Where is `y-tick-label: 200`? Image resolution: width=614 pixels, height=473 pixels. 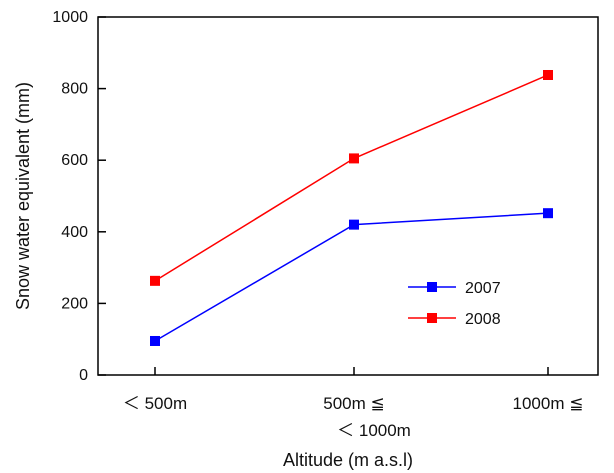
y-tick-label: 200 is located at coordinates (74, 303).